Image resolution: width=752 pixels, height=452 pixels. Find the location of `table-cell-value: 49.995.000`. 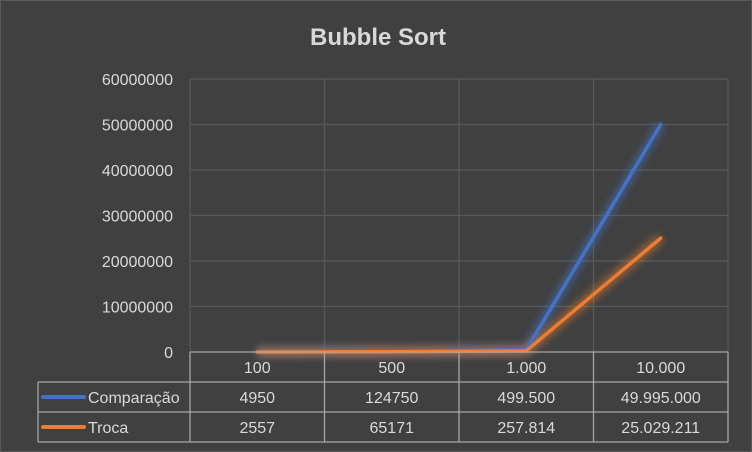

table-cell-value: 49.995.000 is located at coordinates (661, 398).